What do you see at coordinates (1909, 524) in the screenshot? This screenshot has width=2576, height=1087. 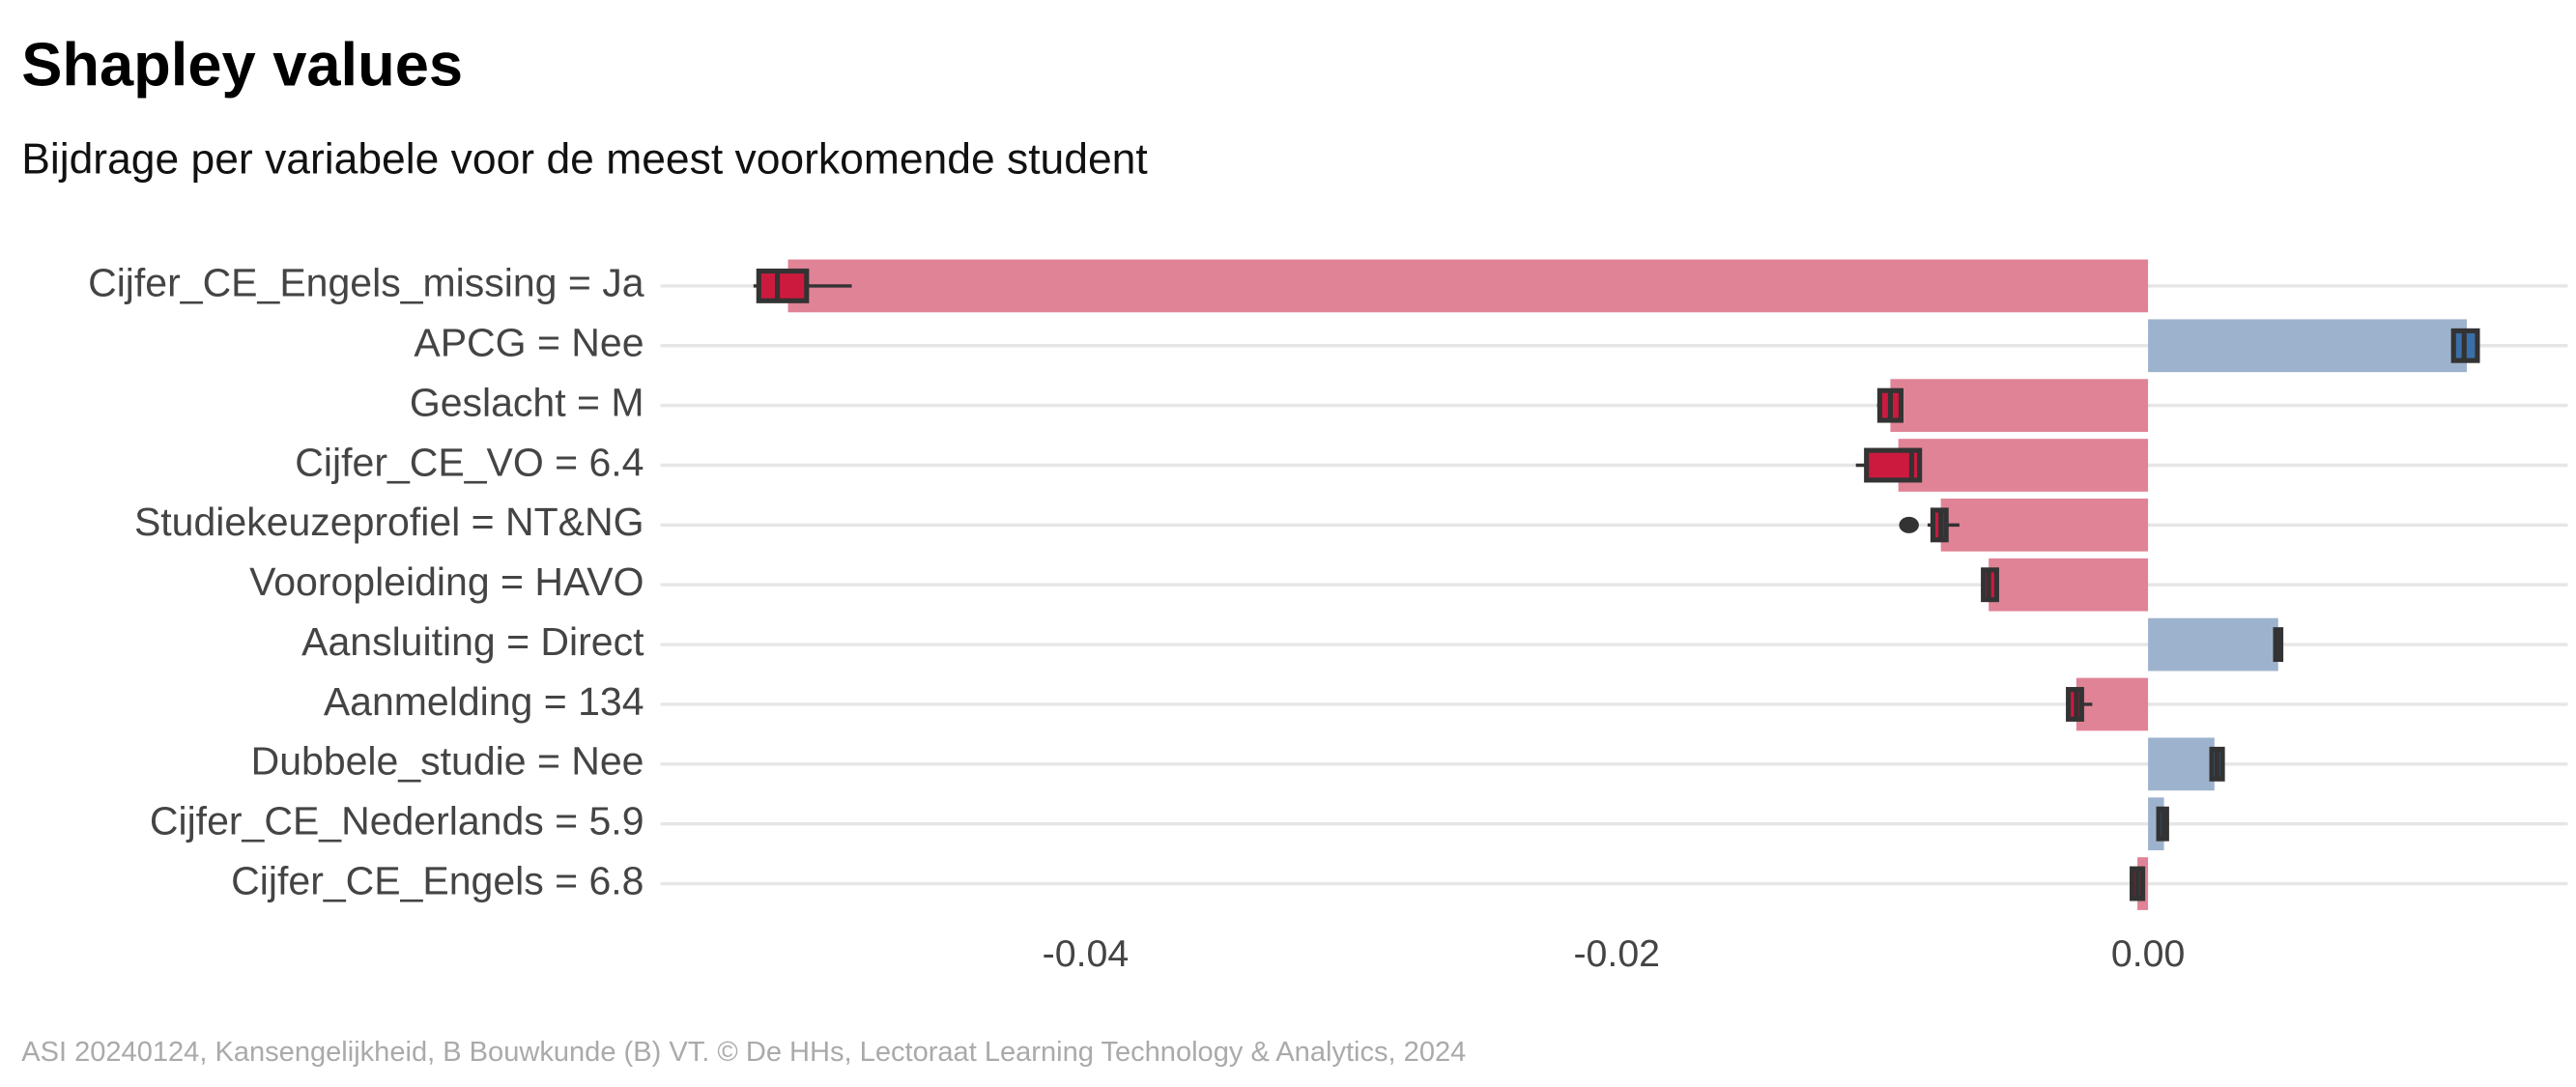 I see `outlier` at bounding box center [1909, 524].